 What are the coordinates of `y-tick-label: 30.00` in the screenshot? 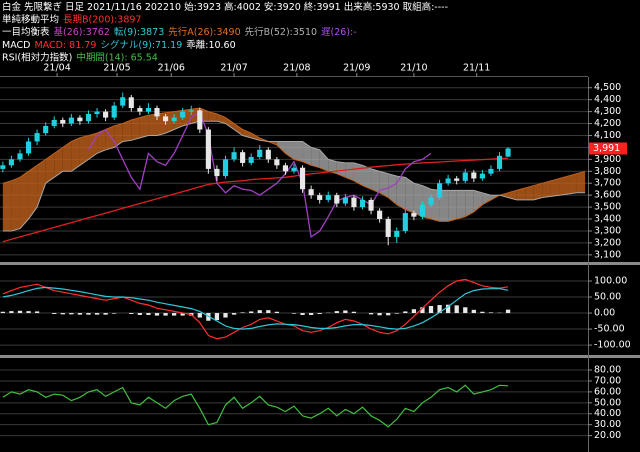 It's located at (607, 424).